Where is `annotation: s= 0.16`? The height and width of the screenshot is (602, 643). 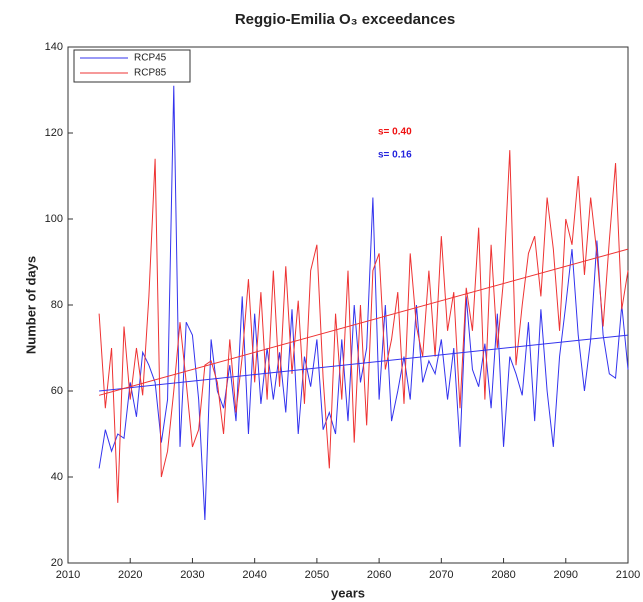 annotation: s= 0.16 is located at coordinates (395, 155).